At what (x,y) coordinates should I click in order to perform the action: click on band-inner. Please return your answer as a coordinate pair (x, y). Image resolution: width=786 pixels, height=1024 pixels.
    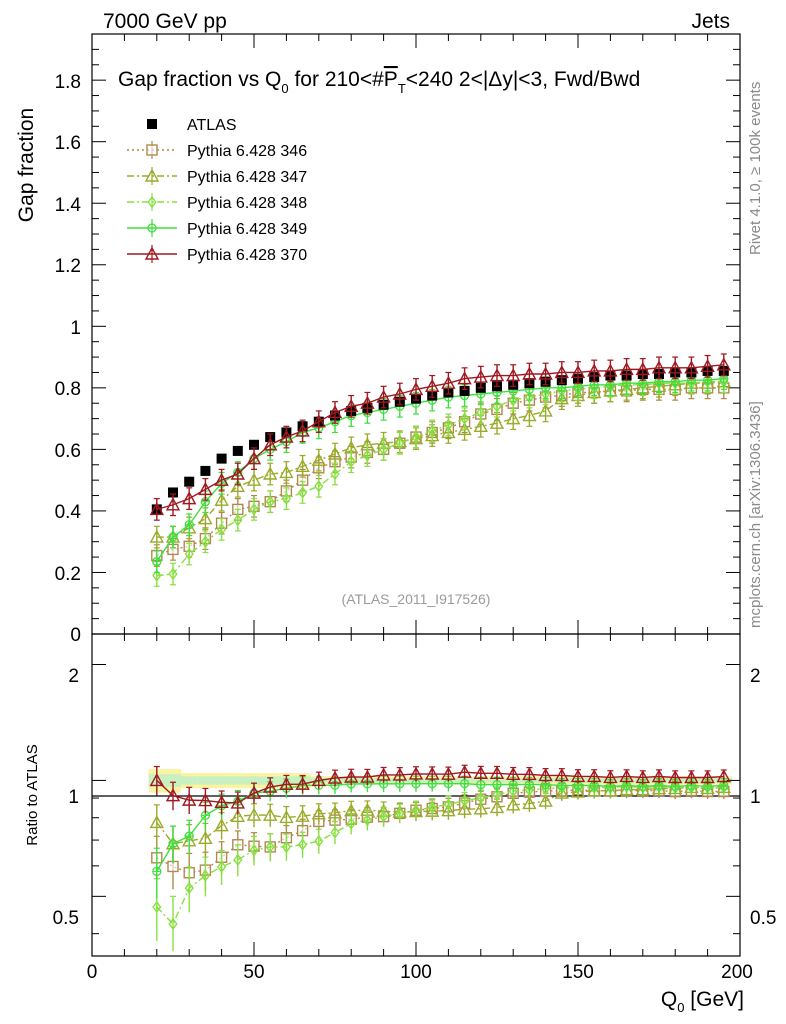
    Looking at the image, I should click on (221, 780).